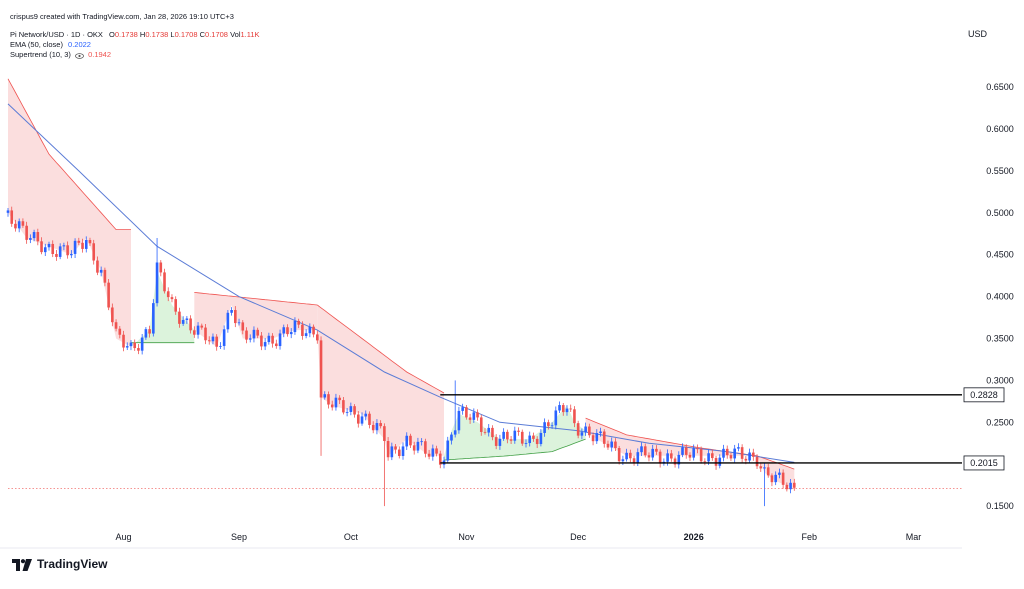 The image size is (1024, 589). I want to click on eye-icon, so click(79, 55).